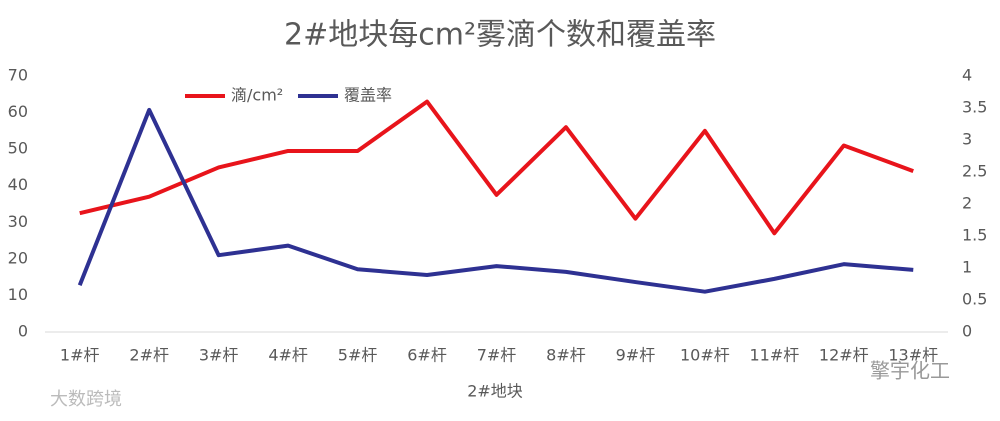  I want to click on x-tick-label: 9#杆, so click(636, 355).